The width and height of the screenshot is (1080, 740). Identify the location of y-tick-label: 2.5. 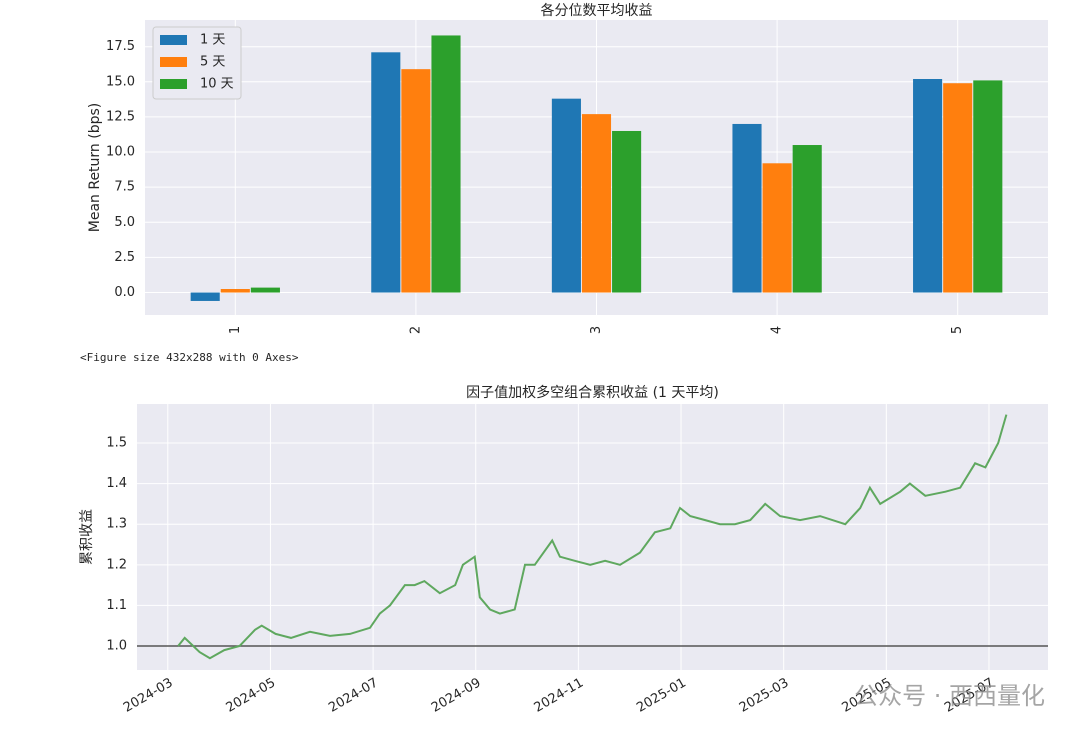
(124, 257).